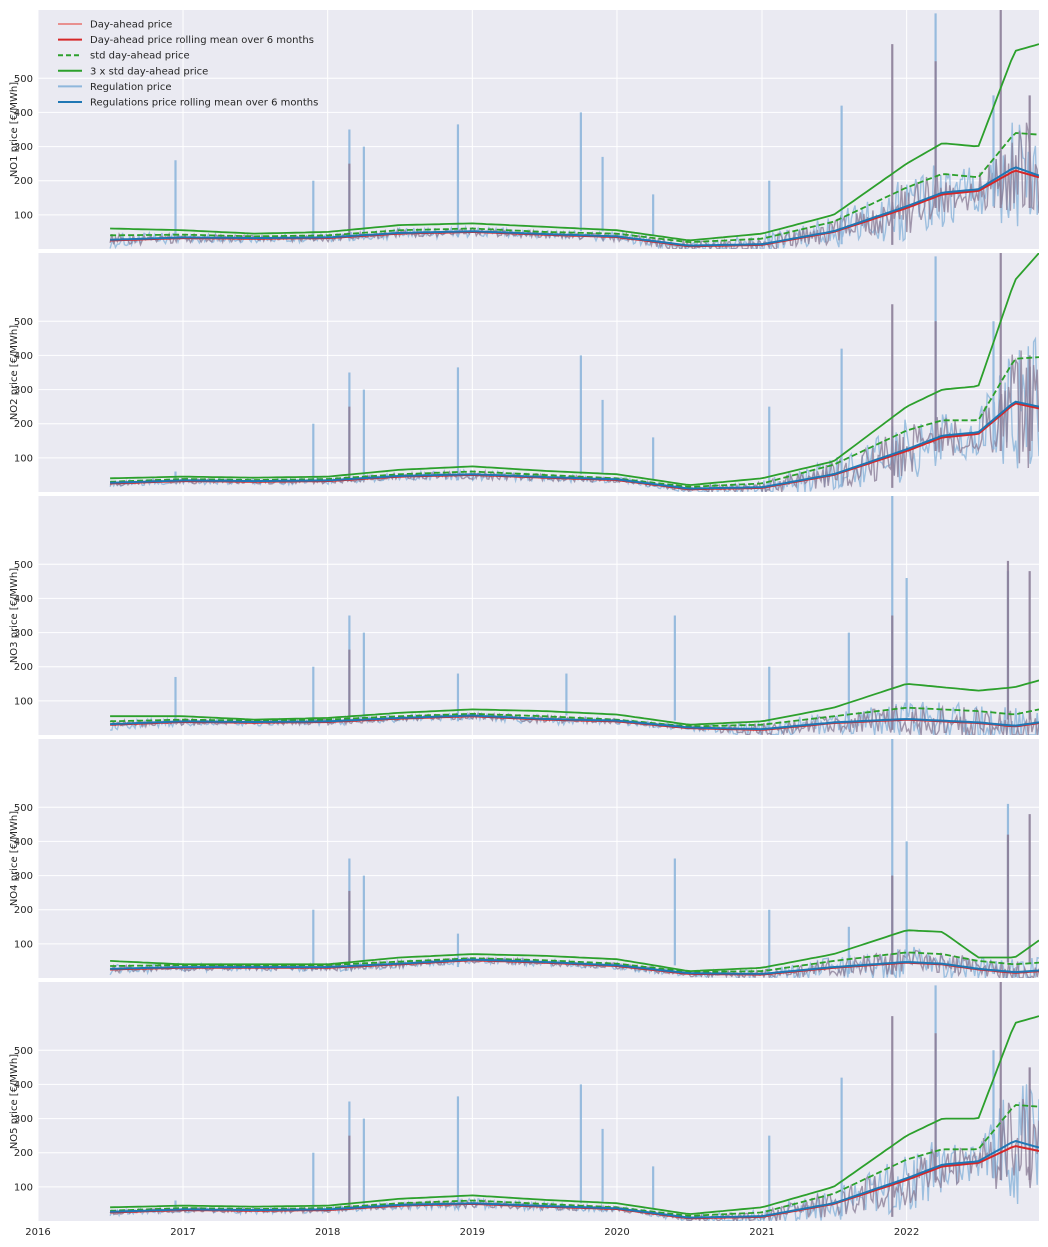 The height and width of the screenshot is (1247, 1048). What do you see at coordinates (906, 1232) in the screenshot?
I see `x-tick-label: 2022` at bounding box center [906, 1232].